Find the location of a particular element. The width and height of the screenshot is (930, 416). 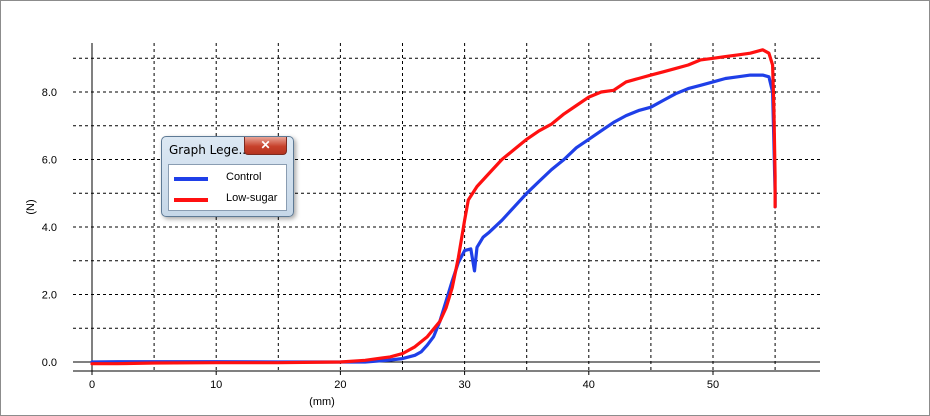

legend-item-low-sugar: Low-sugar is located at coordinates (227, 199).